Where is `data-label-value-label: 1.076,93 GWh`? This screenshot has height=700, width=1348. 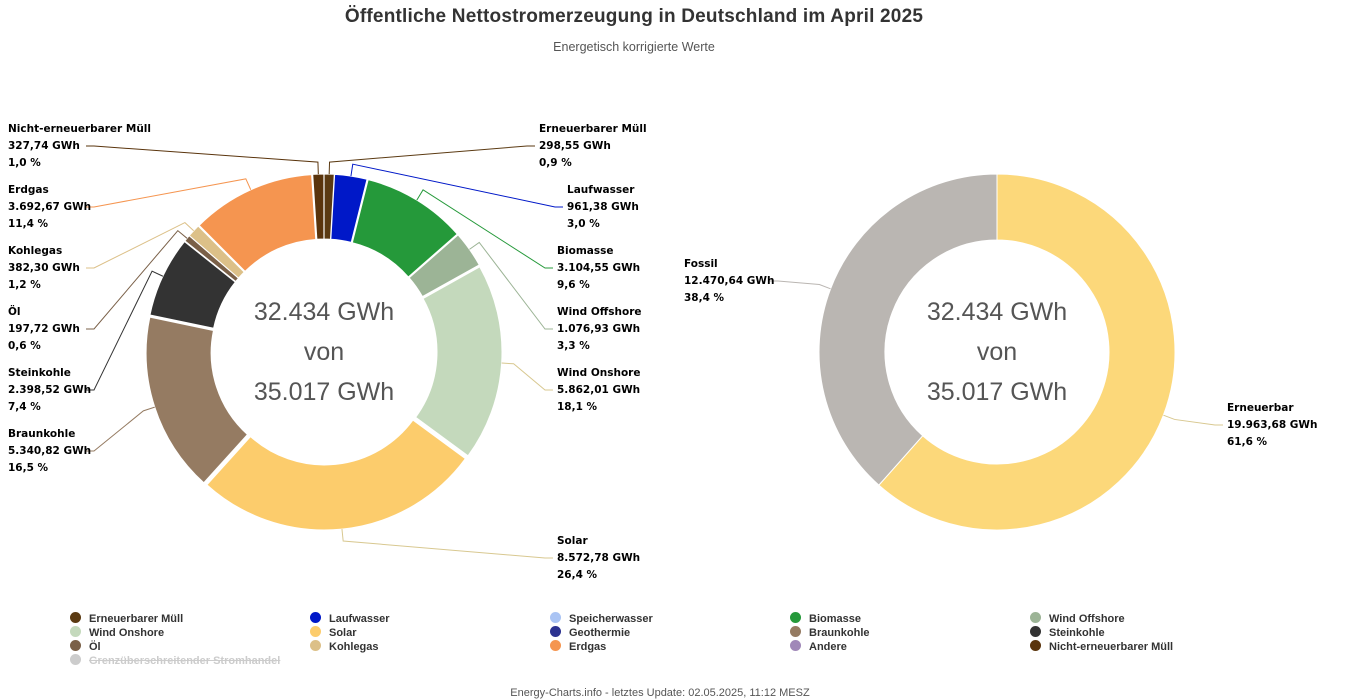 data-label-value-label: 1.076,93 GWh is located at coordinates (599, 329).